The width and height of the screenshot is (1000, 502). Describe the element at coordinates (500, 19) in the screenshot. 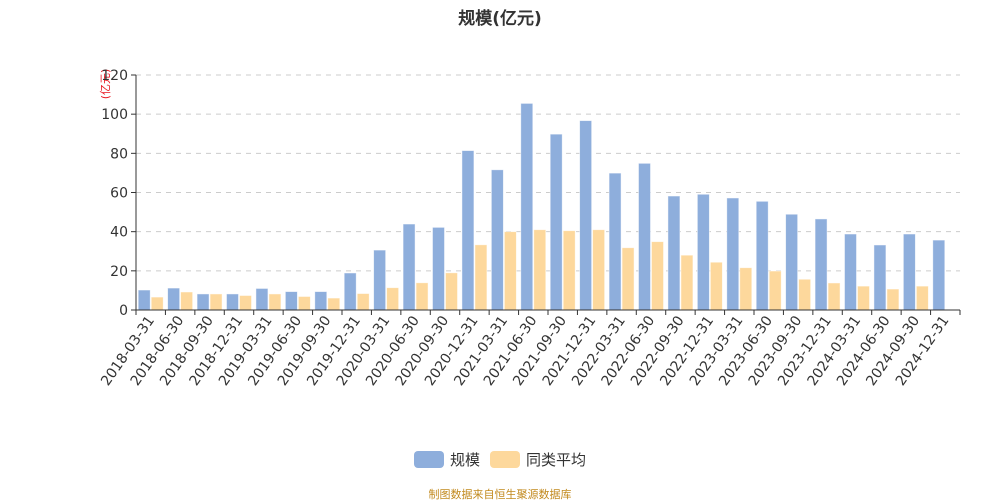

I see `chart-title: 规模(亿元)` at that location.